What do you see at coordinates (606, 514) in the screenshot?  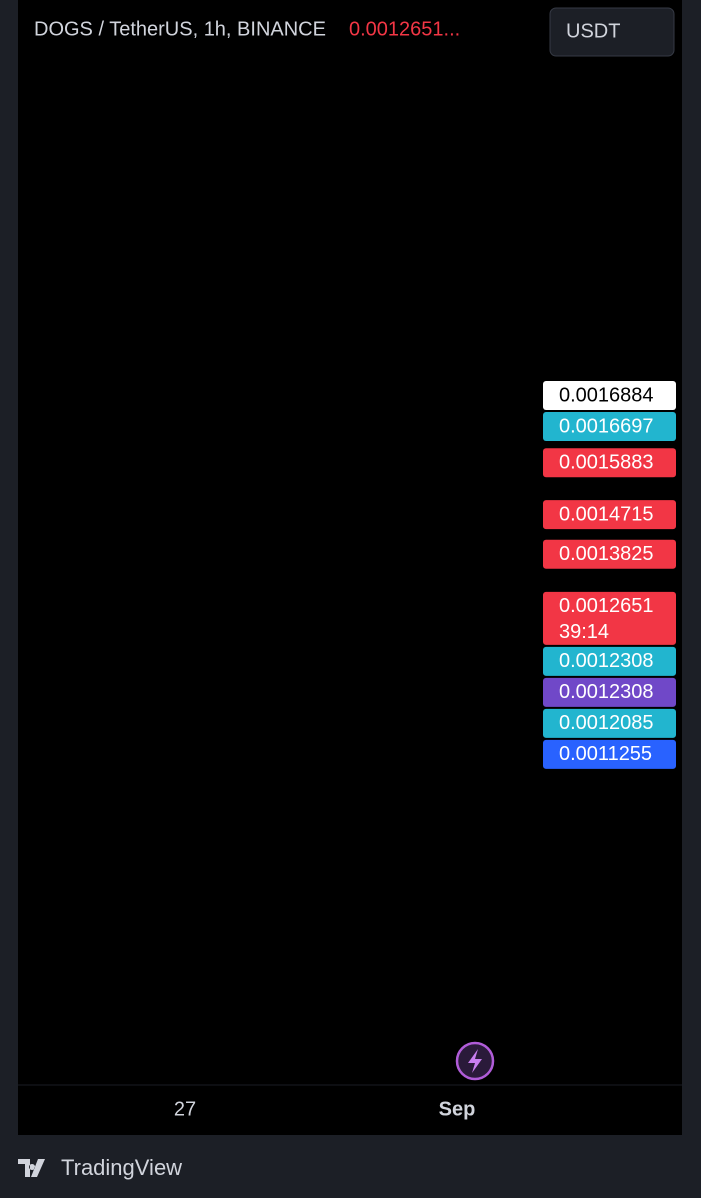 I see `price-label: 0.0014715` at bounding box center [606, 514].